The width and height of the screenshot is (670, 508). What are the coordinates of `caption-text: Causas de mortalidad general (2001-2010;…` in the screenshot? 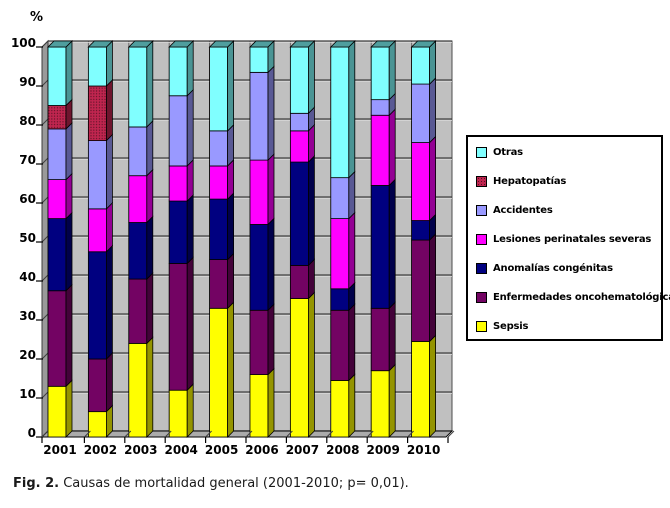 It's located at (234, 483).